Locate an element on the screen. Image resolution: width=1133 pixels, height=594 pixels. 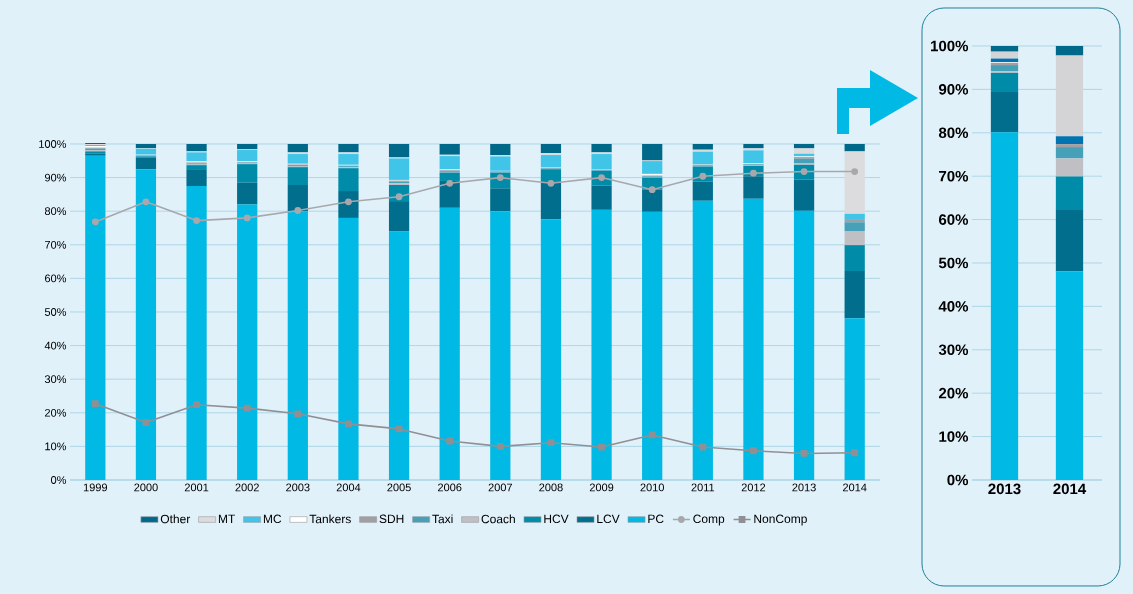
x-tick-label: 2004 is located at coordinates (348, 487).